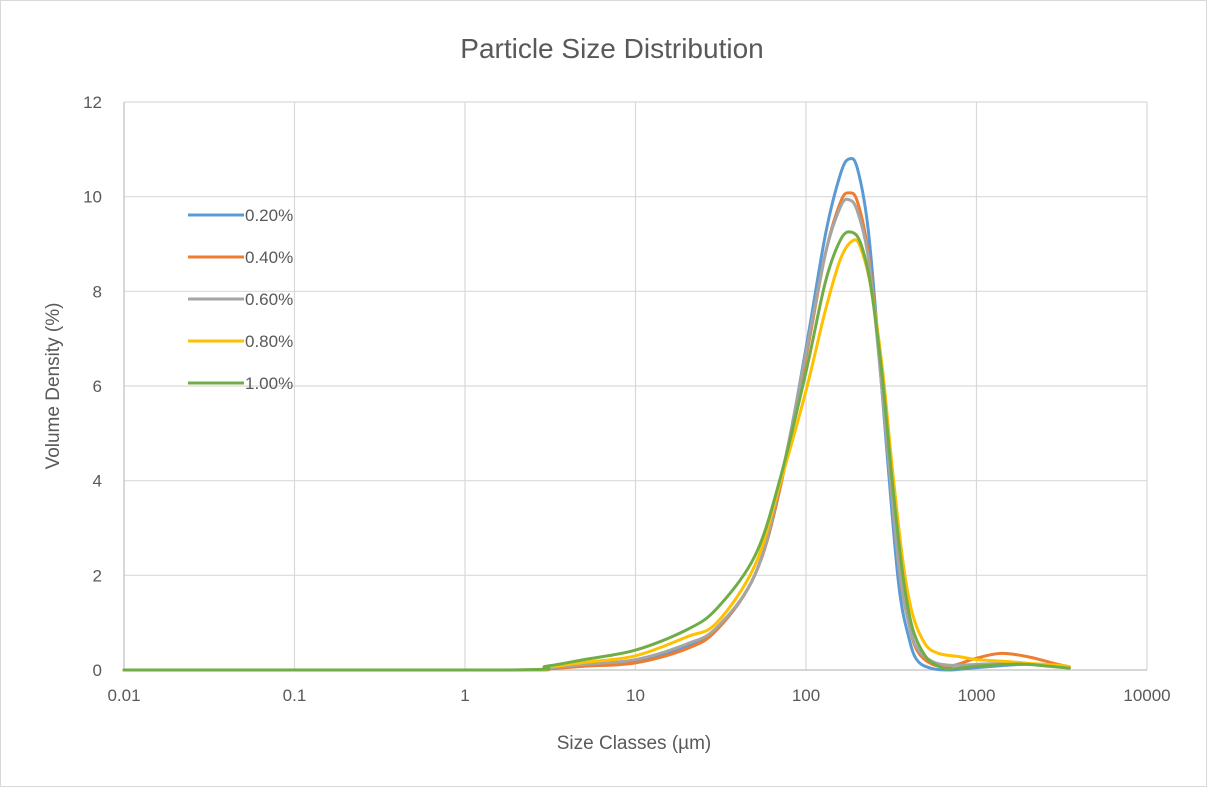 This screenshot has width=1207, height=787. Describe the element at coordinates (92, 102) in the screenshot. I see `y-tick-label: 12` at that location.